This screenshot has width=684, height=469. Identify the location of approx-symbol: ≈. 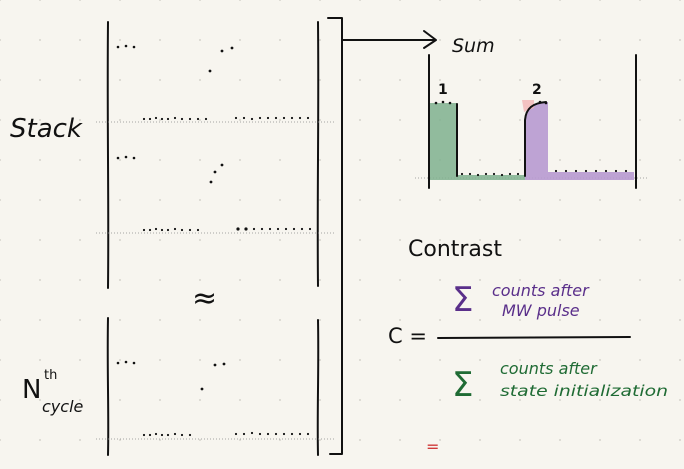
(204, 298).